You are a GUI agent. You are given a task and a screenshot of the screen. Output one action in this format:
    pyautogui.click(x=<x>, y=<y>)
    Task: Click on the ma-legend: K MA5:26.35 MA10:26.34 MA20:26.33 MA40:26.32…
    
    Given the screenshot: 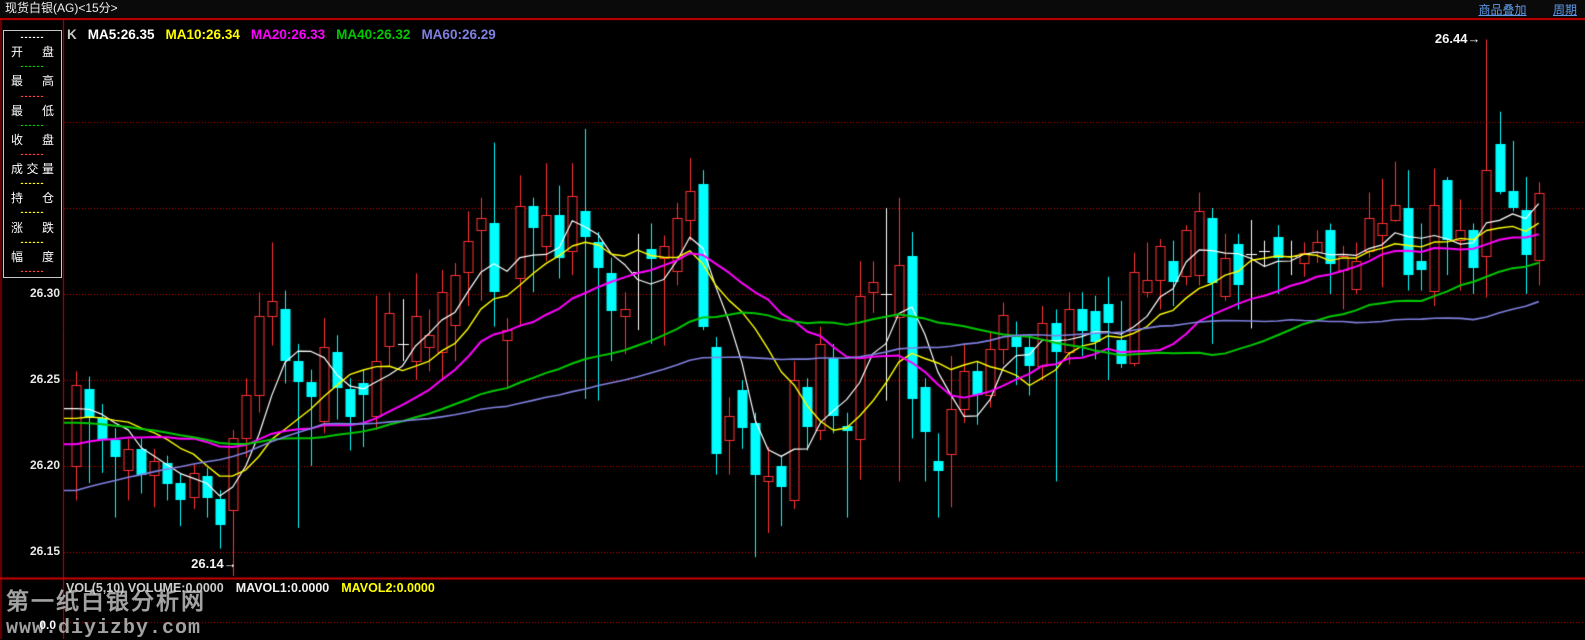 What is the action you would take?
    pyautogui.click(x=287, y=34)
    